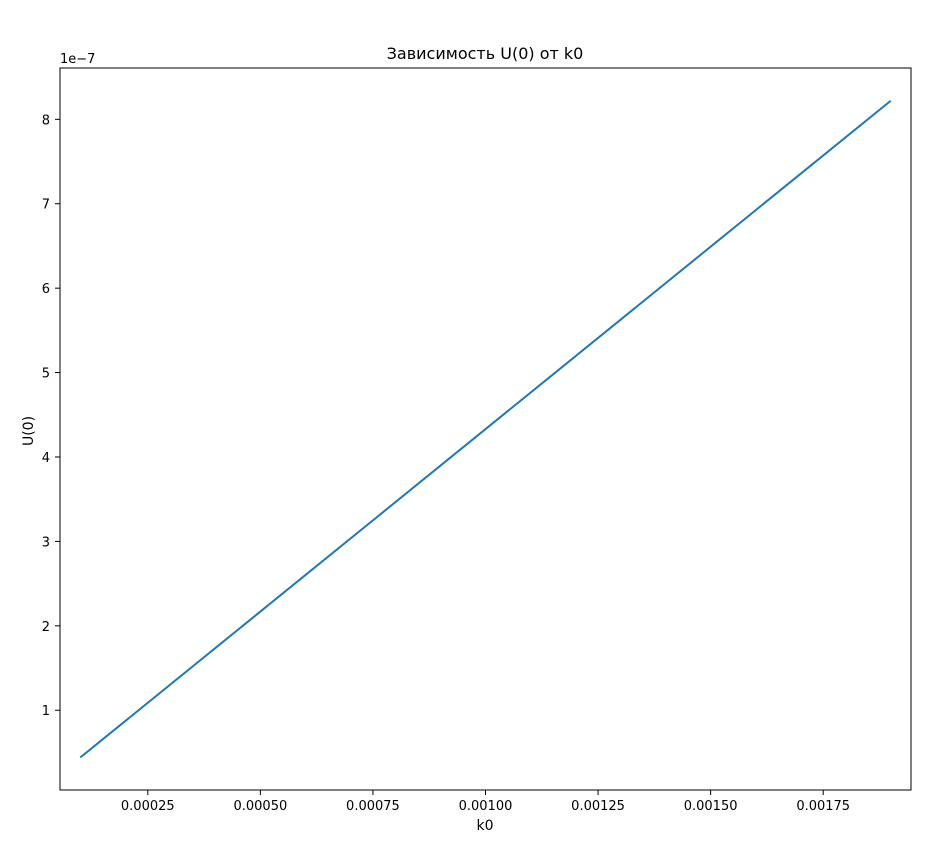  I want to click on chart-title: Зависимость U(0) от k0, so click(485, 53).